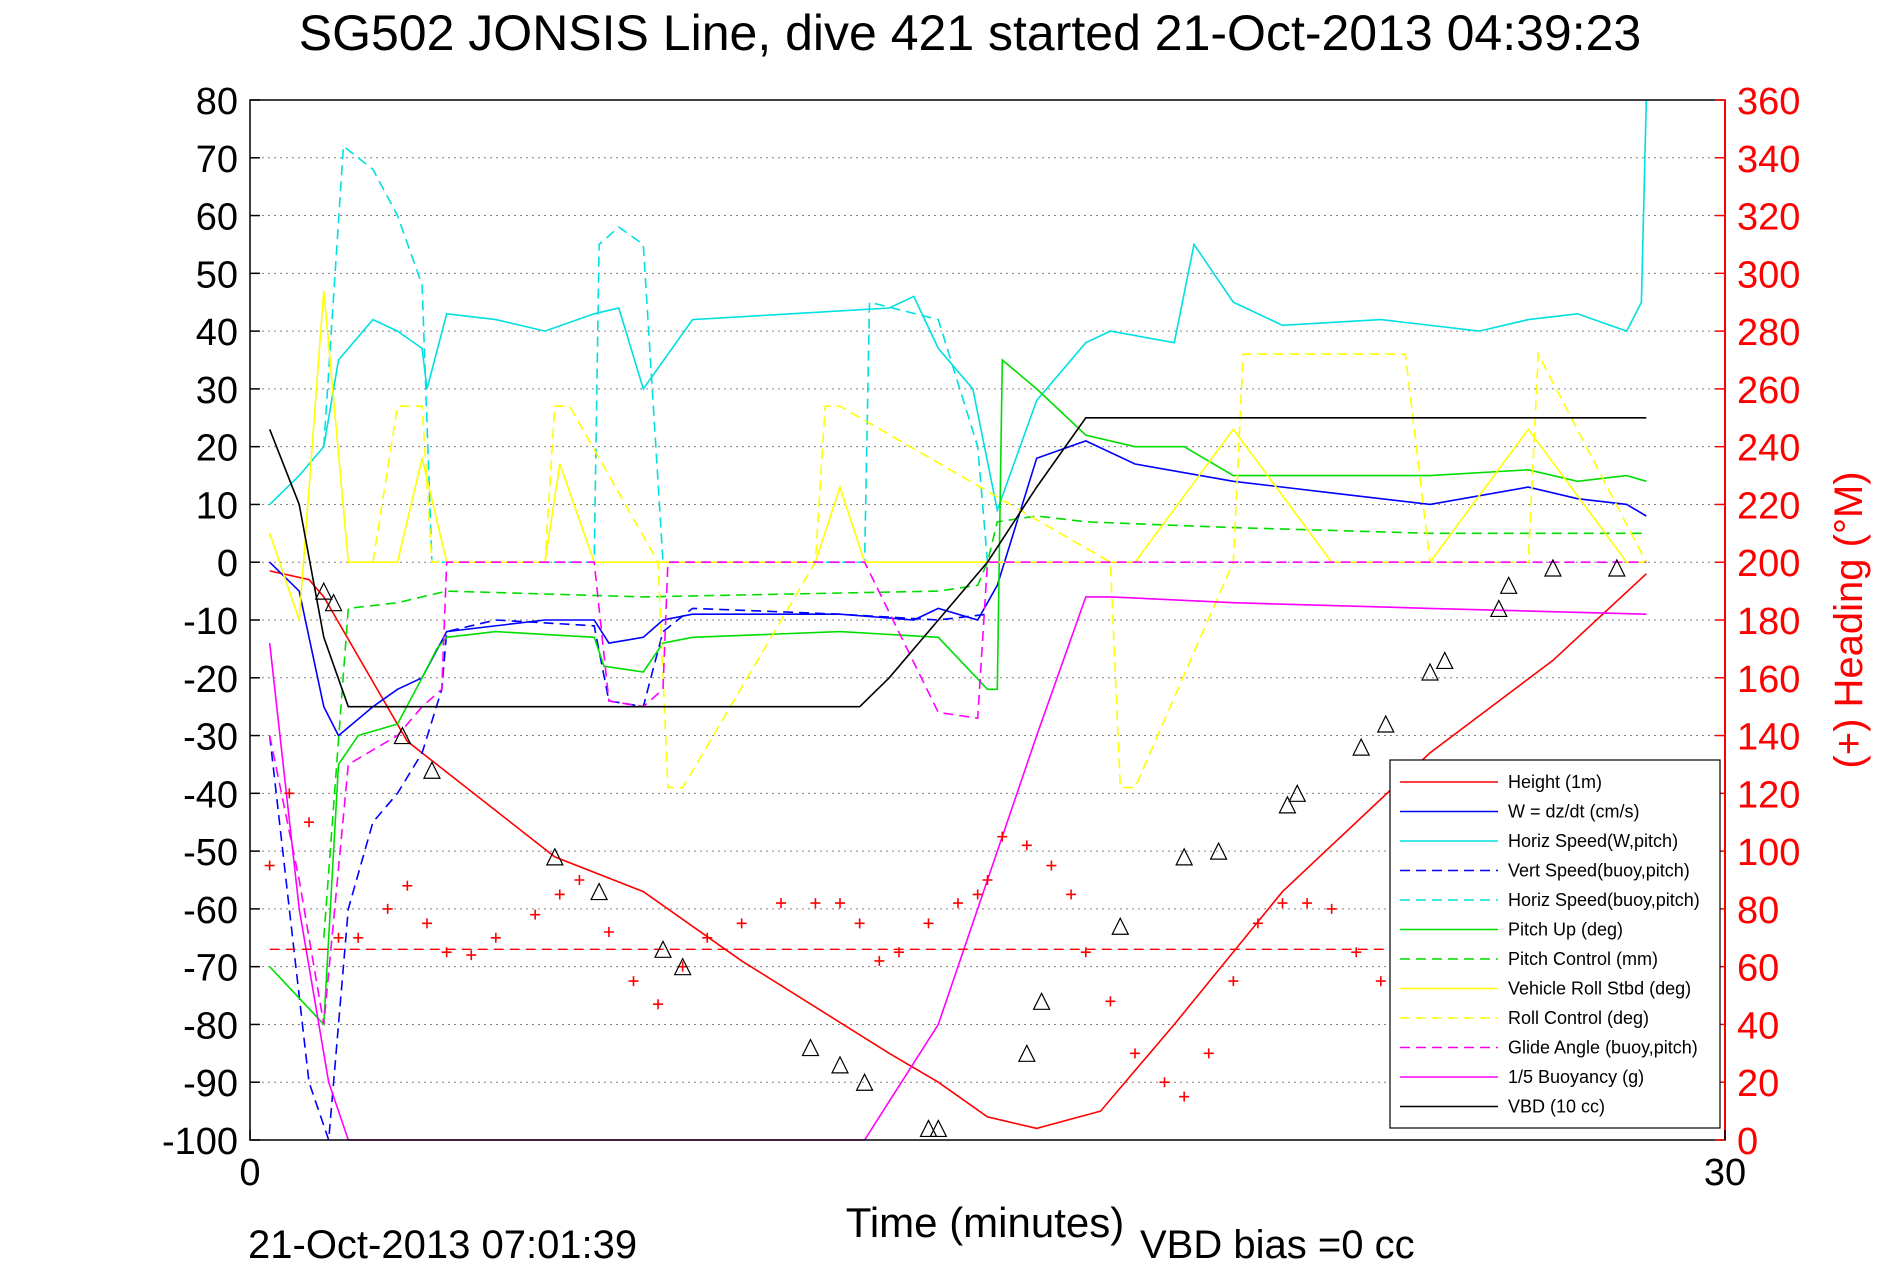 Image resolution: width=1891 pixels, height=1262 pixels. Describe the element at coordinates (1768, 564) in the screenshot. I see `right-tick-label: 200` at that location.